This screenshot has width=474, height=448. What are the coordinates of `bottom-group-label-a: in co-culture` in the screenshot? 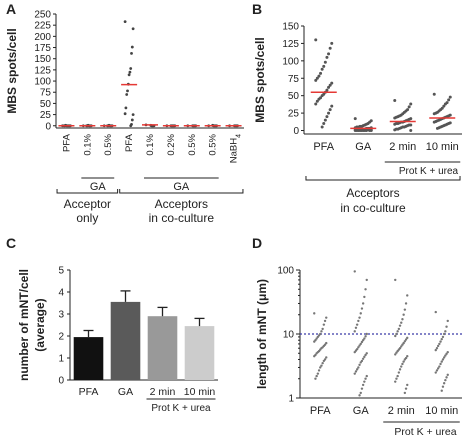 It's located at (182, 218).